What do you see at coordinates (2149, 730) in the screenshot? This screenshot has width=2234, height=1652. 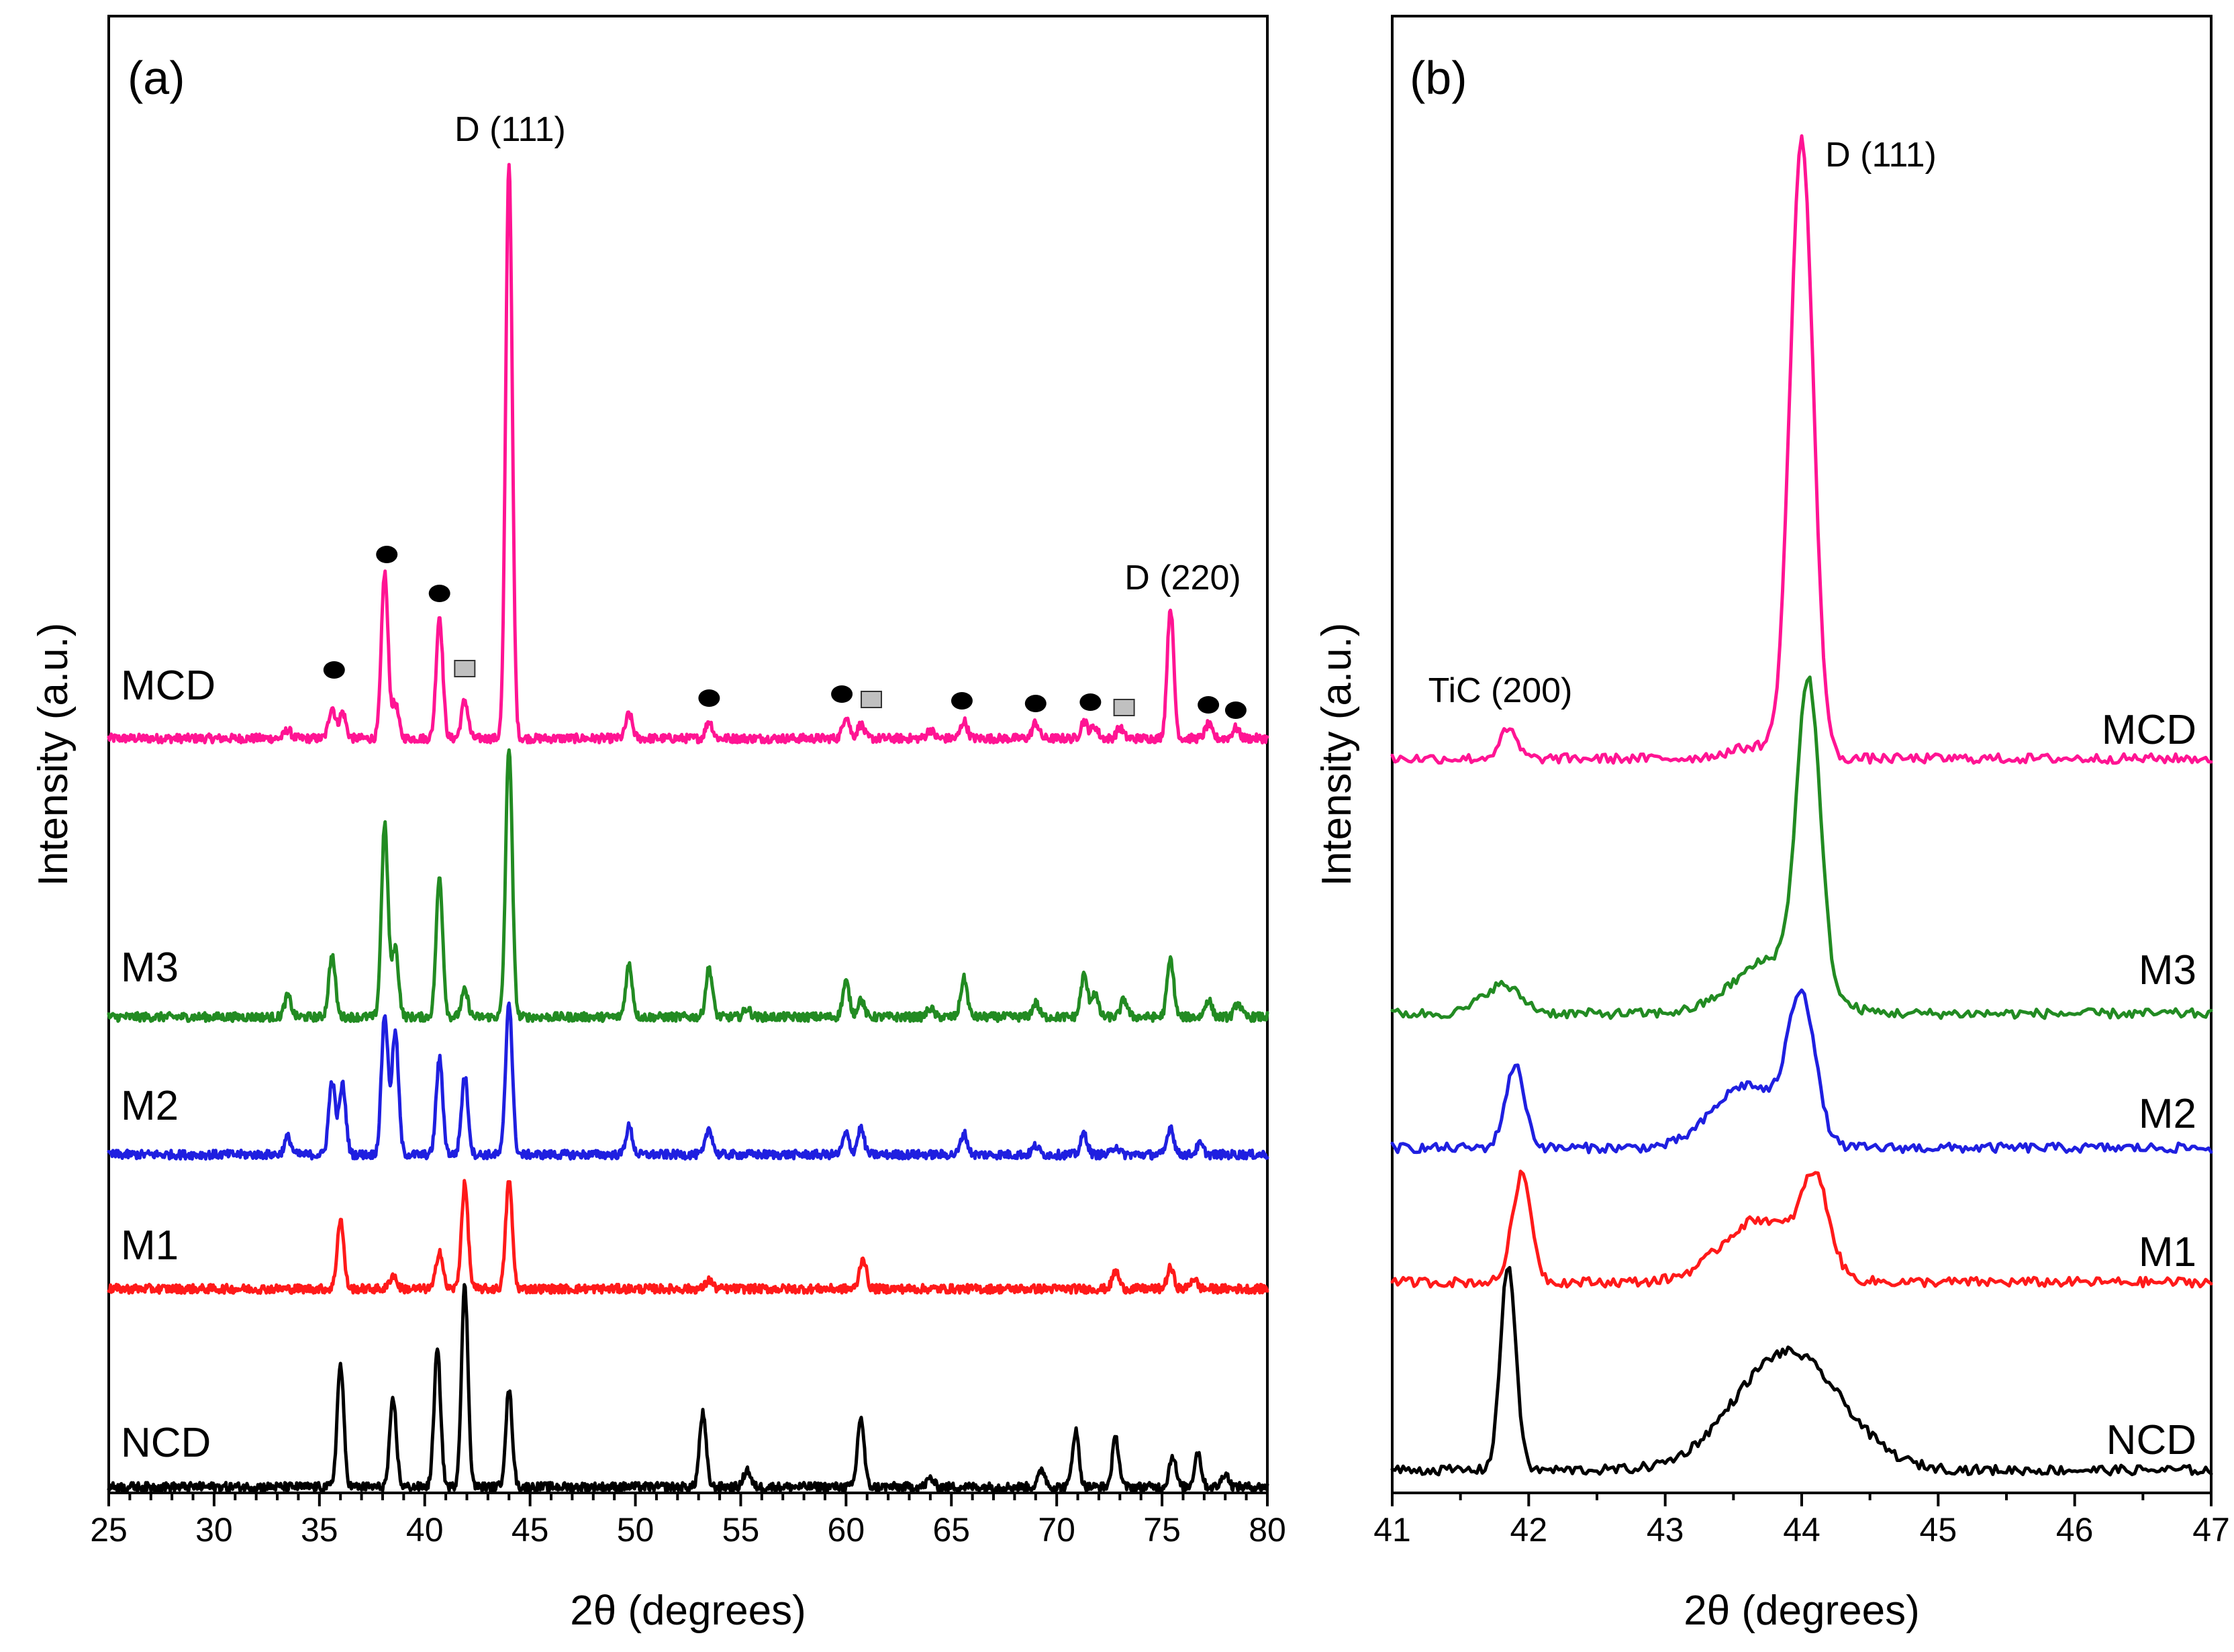 I see `series-label-mcd-b: MCD` at bounding box center [2149, 730].